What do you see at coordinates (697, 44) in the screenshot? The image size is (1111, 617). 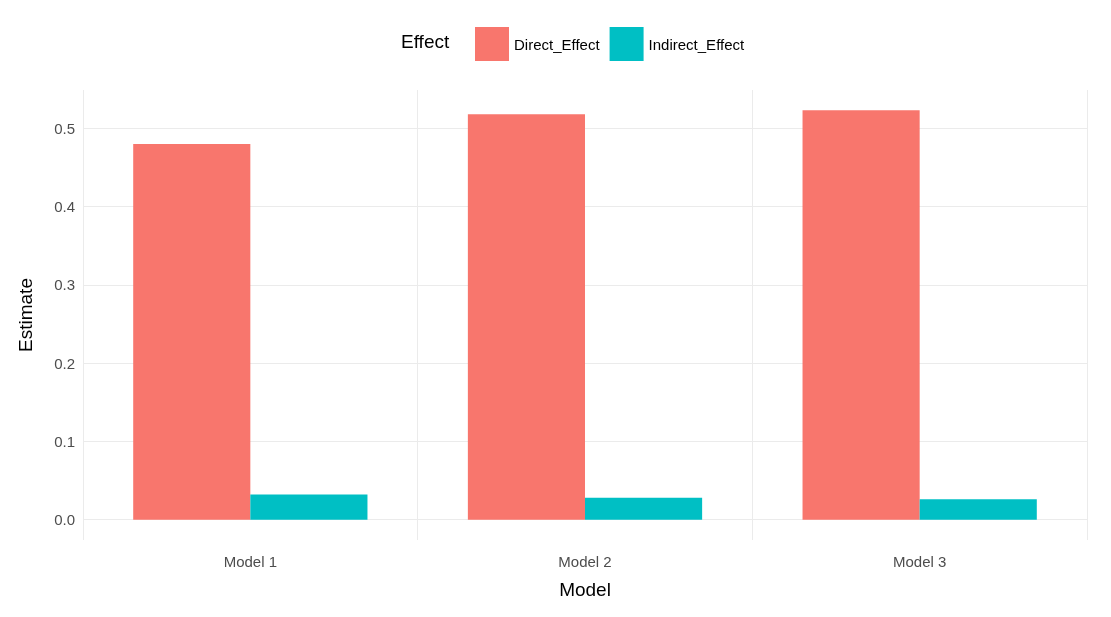 I see `legend-label: Indirect_Effect` at bounding box center [697, 44].